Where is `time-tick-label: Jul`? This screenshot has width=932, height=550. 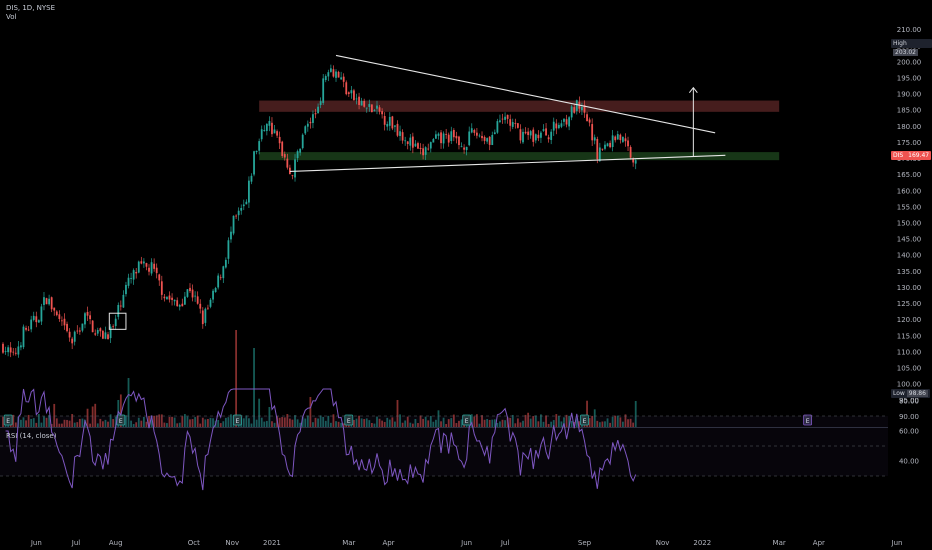 time-tick-label: Jul is located at coordinates (76, 543).